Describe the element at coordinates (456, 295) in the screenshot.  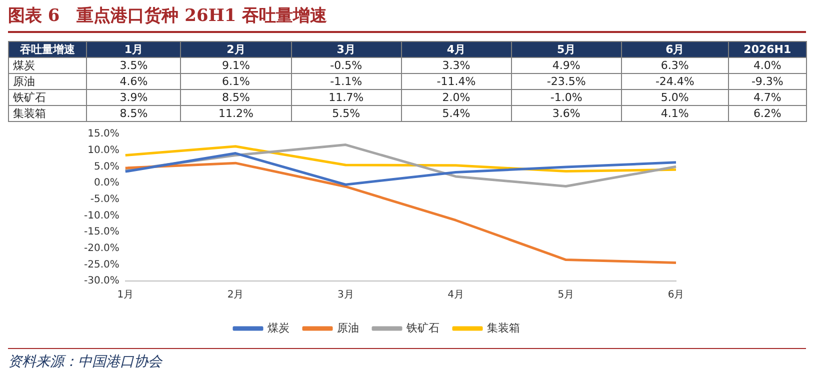
I see `x-tick-label: 4月` at that location.